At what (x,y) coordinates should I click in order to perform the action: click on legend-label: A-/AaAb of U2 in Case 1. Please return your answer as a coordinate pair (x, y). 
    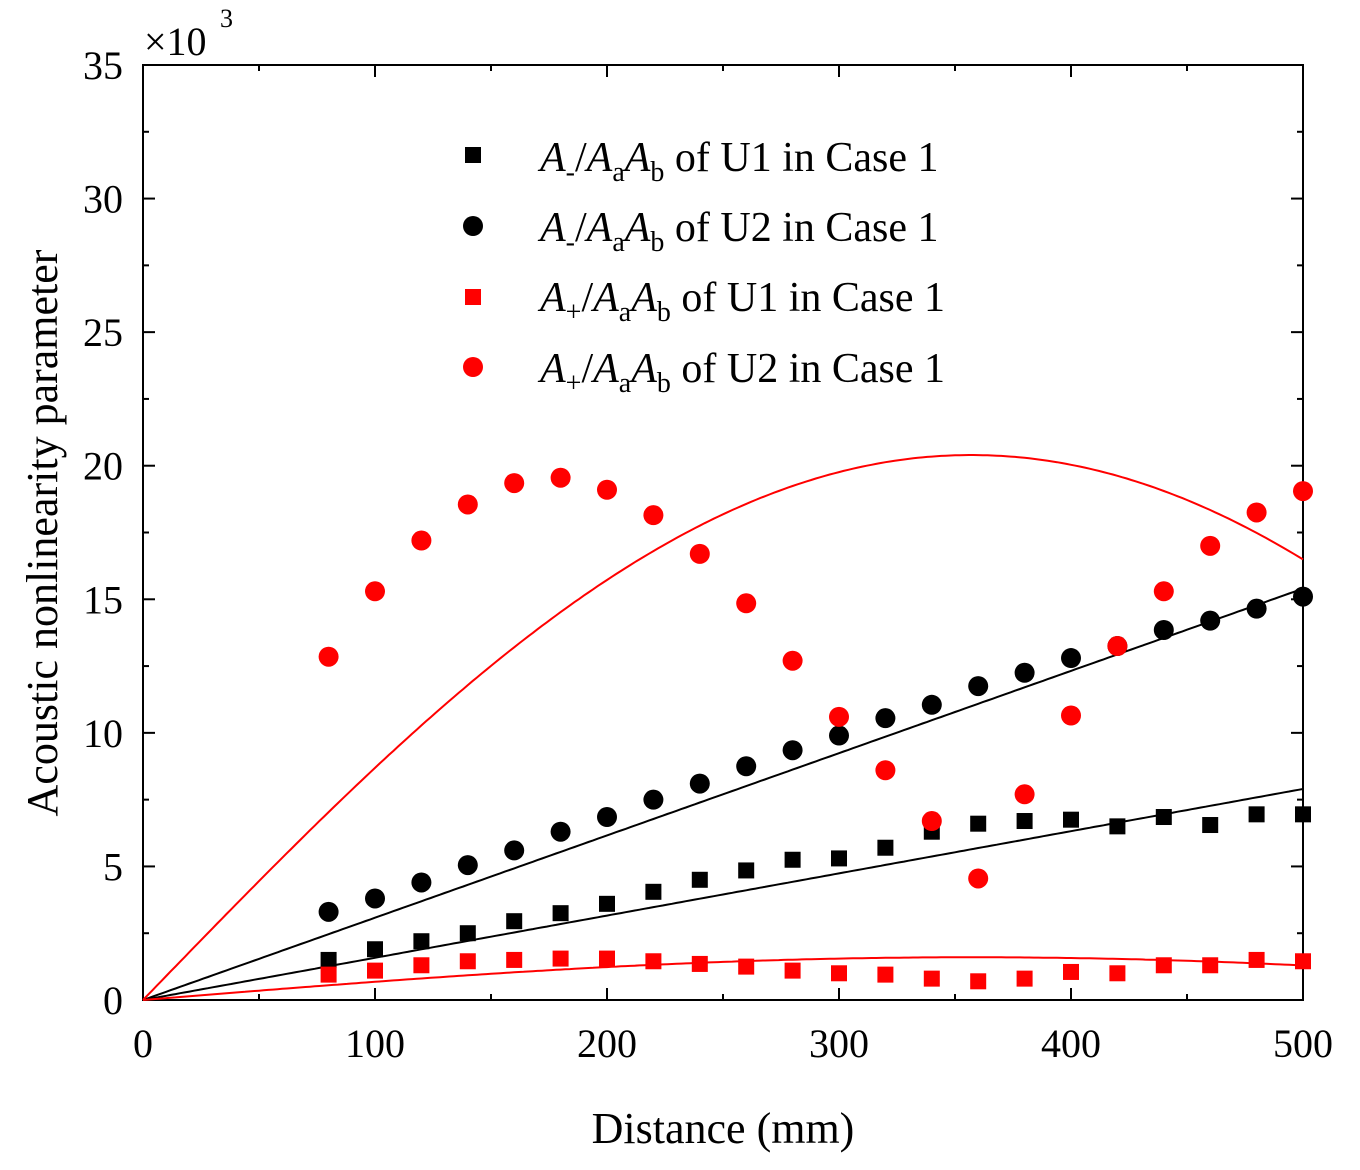
    Looking at the image, I should click on (738, 231).